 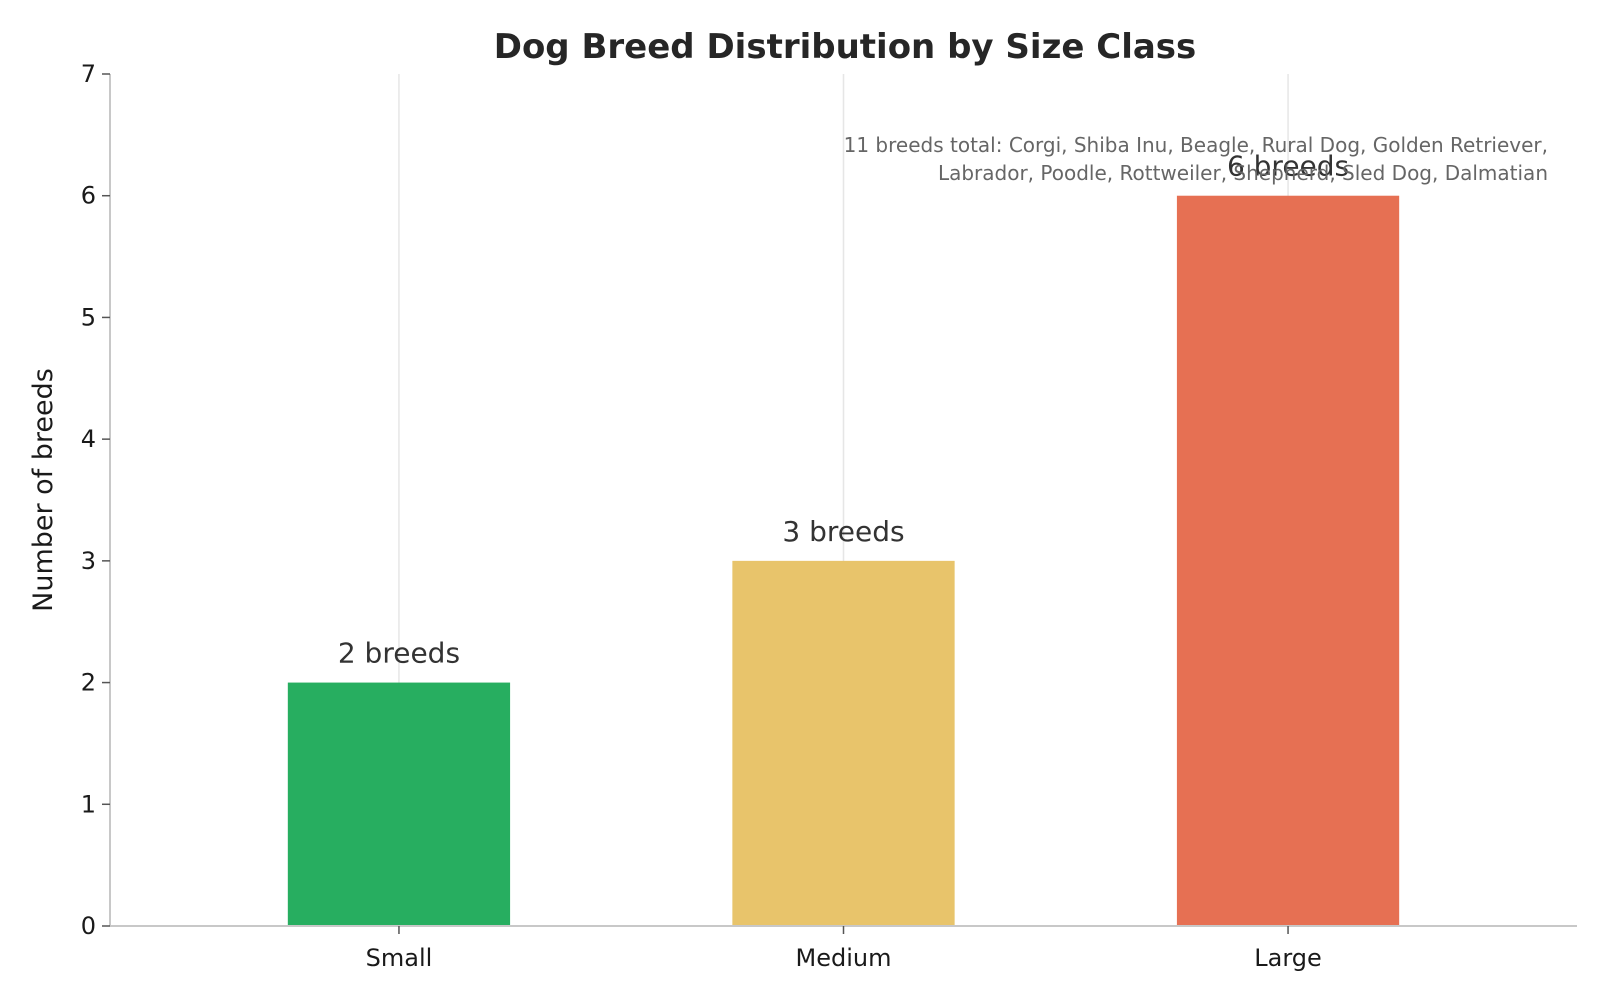 What do you see at coordinates (88, 317) in the screenshot?
I see `y-tick-label-5: 5` at bounding box center [88, 317].